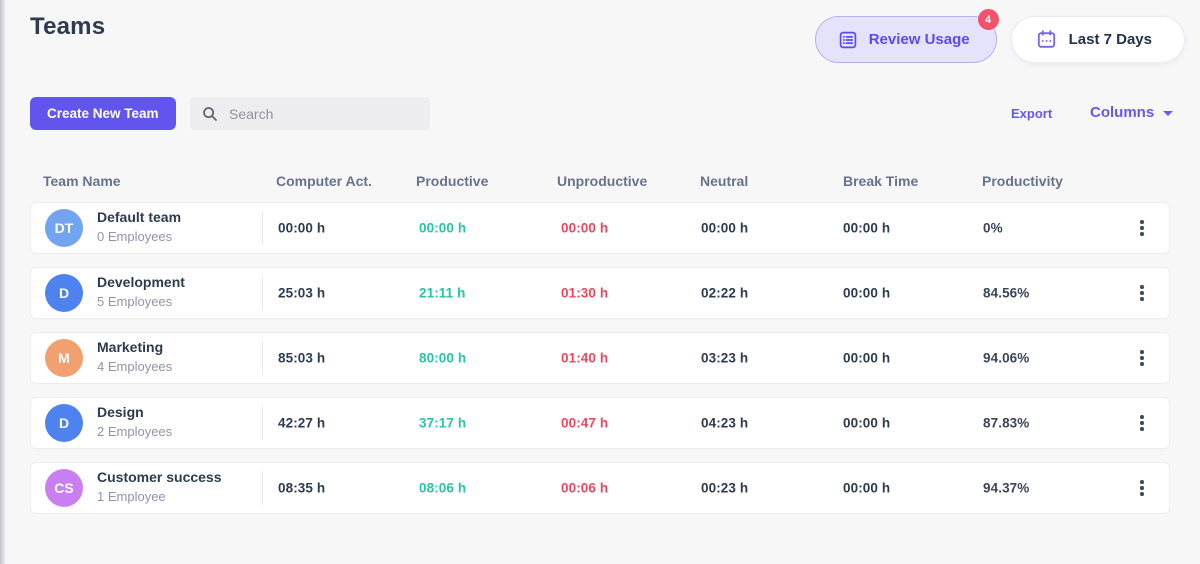  Describe the element at coordinates (1006, 488) in the screenshot. I see `productivity-value: 94.37%` at that location.